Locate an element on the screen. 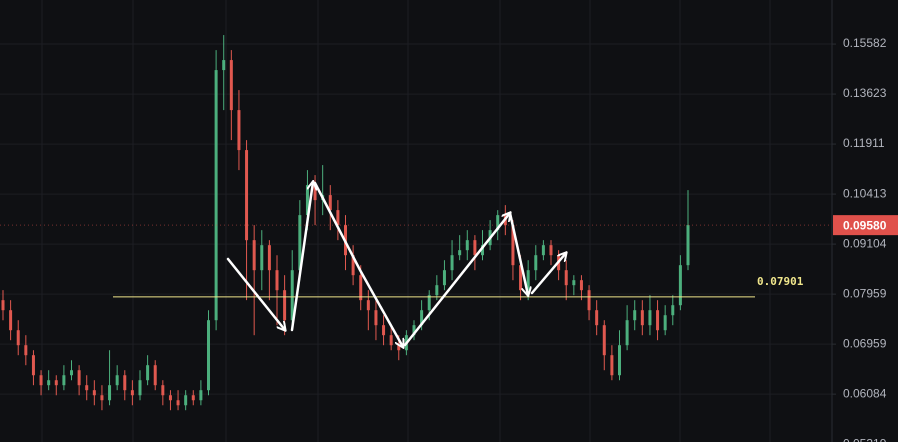 The image size is (898, 442). last-price-box is located at coordinates (865, 225).